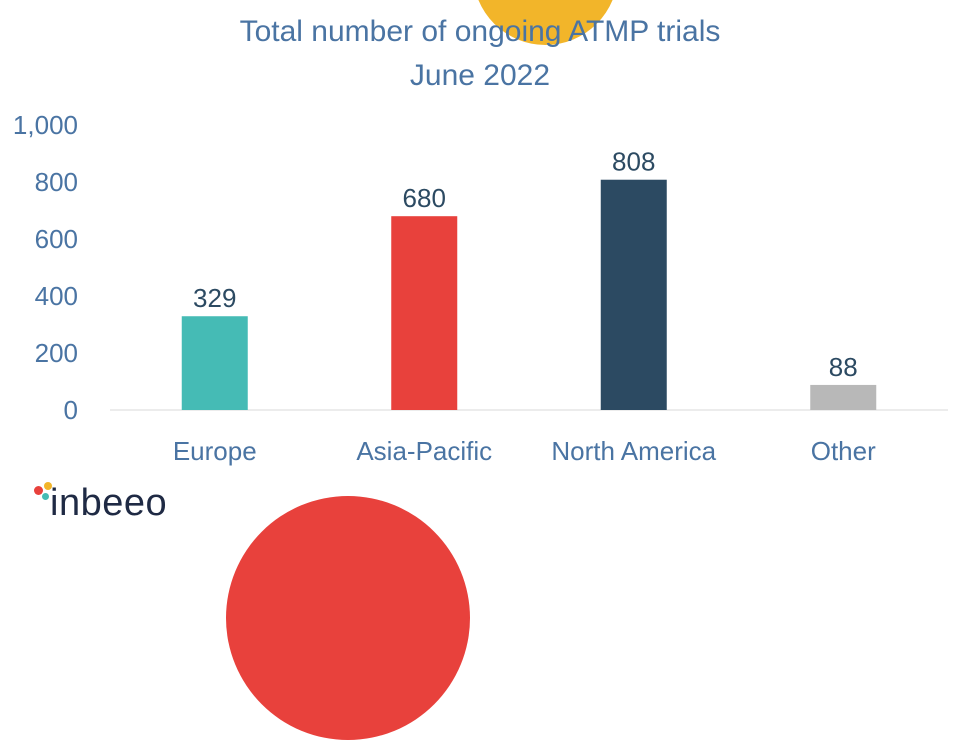 The height and width of the screenshot is (740, 960). What do you see at coordinates (71, 410) in the screenshot?
I see `y-tick-label: 0` at bounding box center [71, 410].